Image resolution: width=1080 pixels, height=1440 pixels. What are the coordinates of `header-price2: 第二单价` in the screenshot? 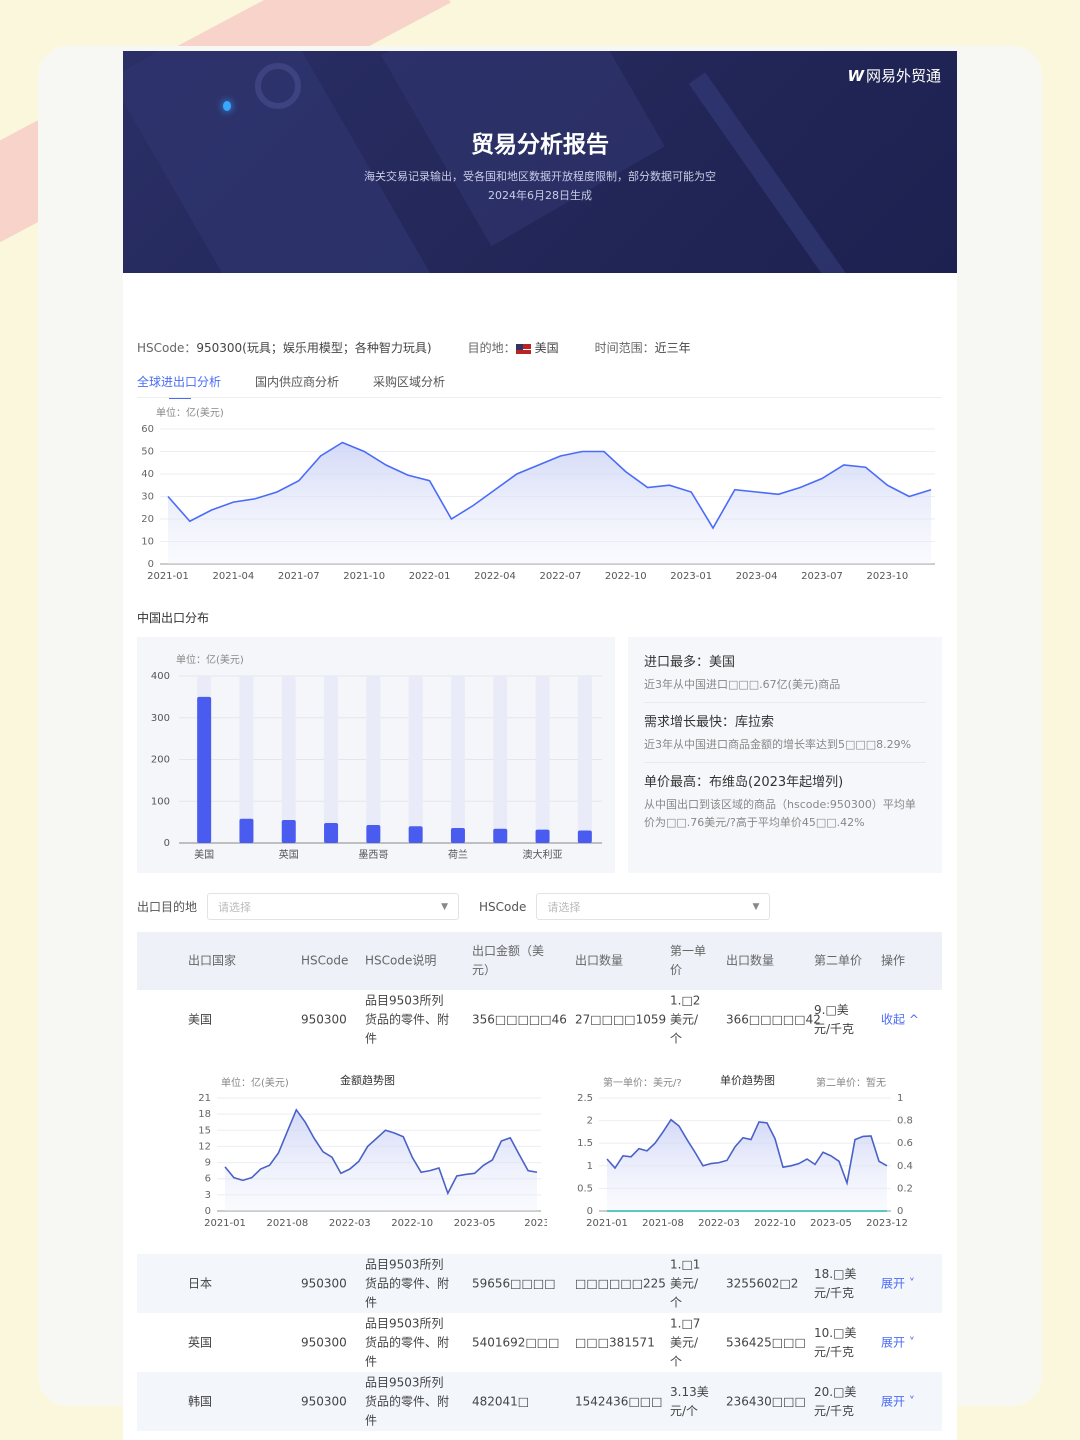 It's located at (838, 960).